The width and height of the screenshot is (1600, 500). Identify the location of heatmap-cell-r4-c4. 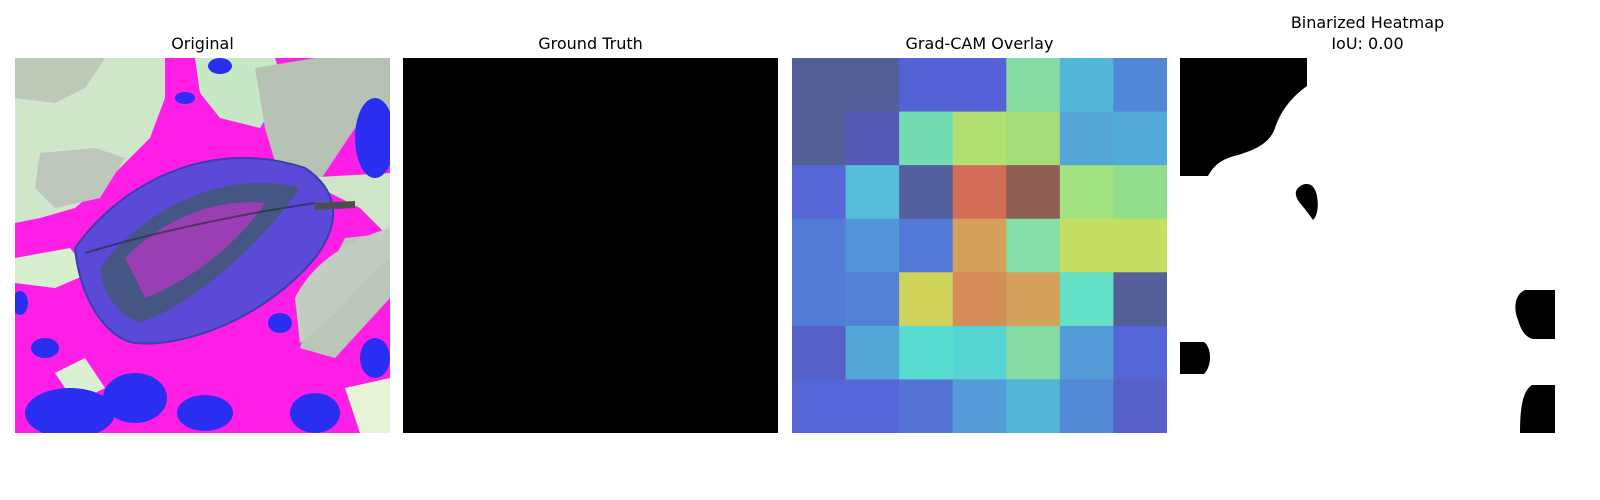
(1033, 299).